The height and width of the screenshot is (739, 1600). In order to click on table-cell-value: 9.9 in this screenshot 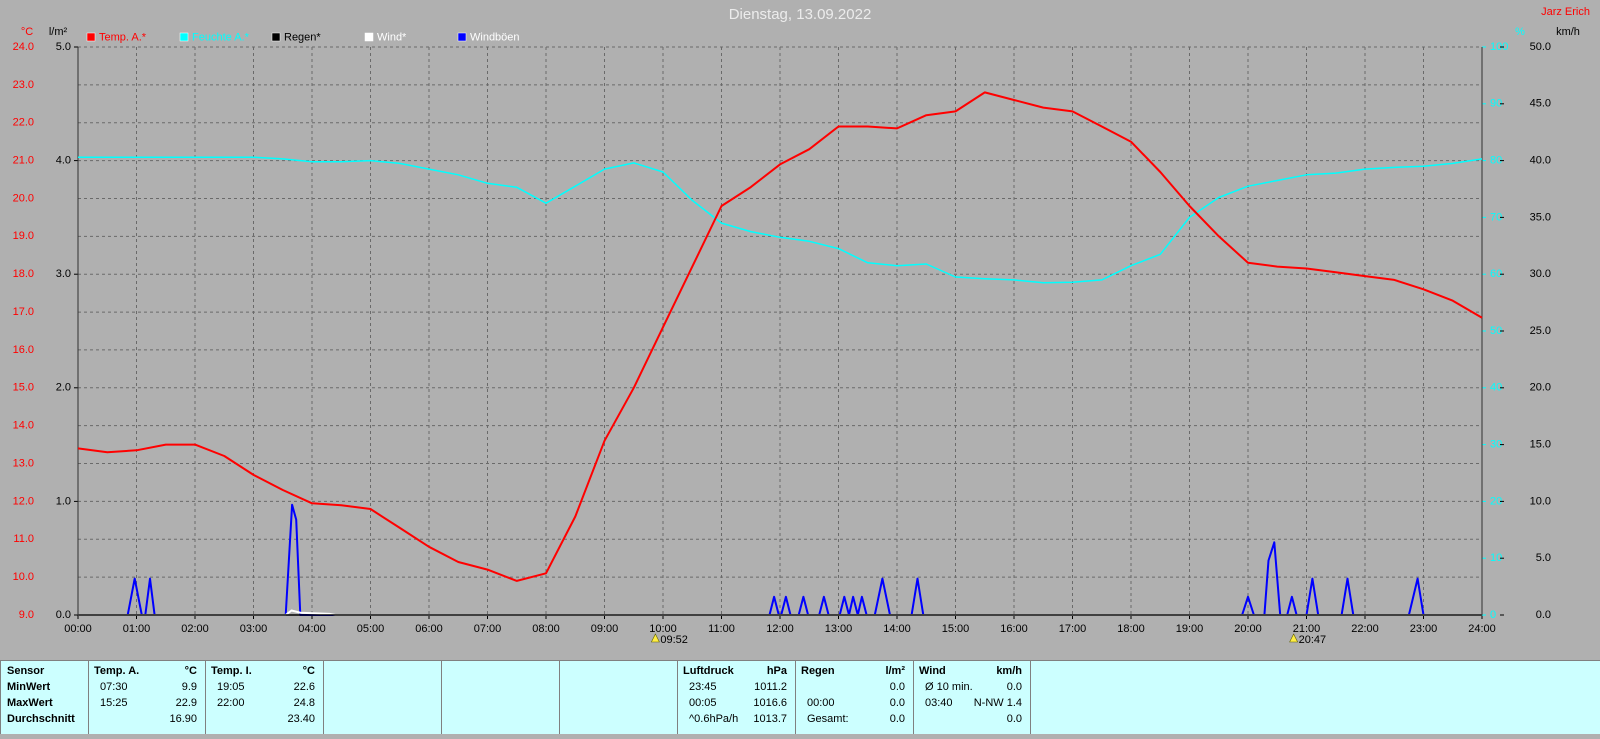, I will do `click(189, 687)`.